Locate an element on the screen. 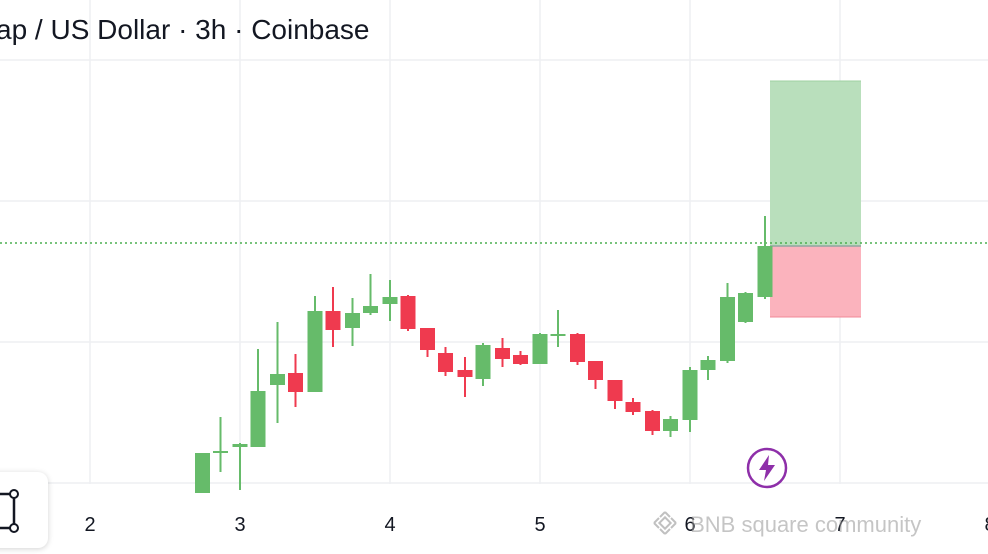  watermark: BNB square community is located at coordinates (786, 524).